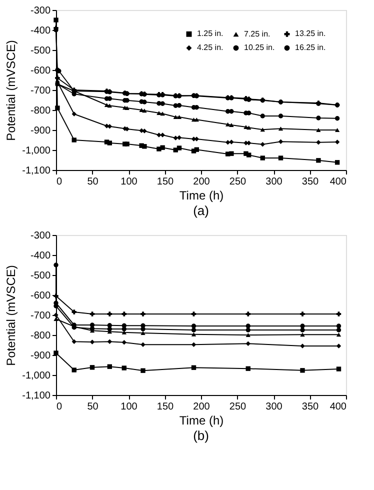 Image resolution: width=374 pixels, height=490 pixels. I want to click on legend-label: 1.25 in., so click(210, 33).